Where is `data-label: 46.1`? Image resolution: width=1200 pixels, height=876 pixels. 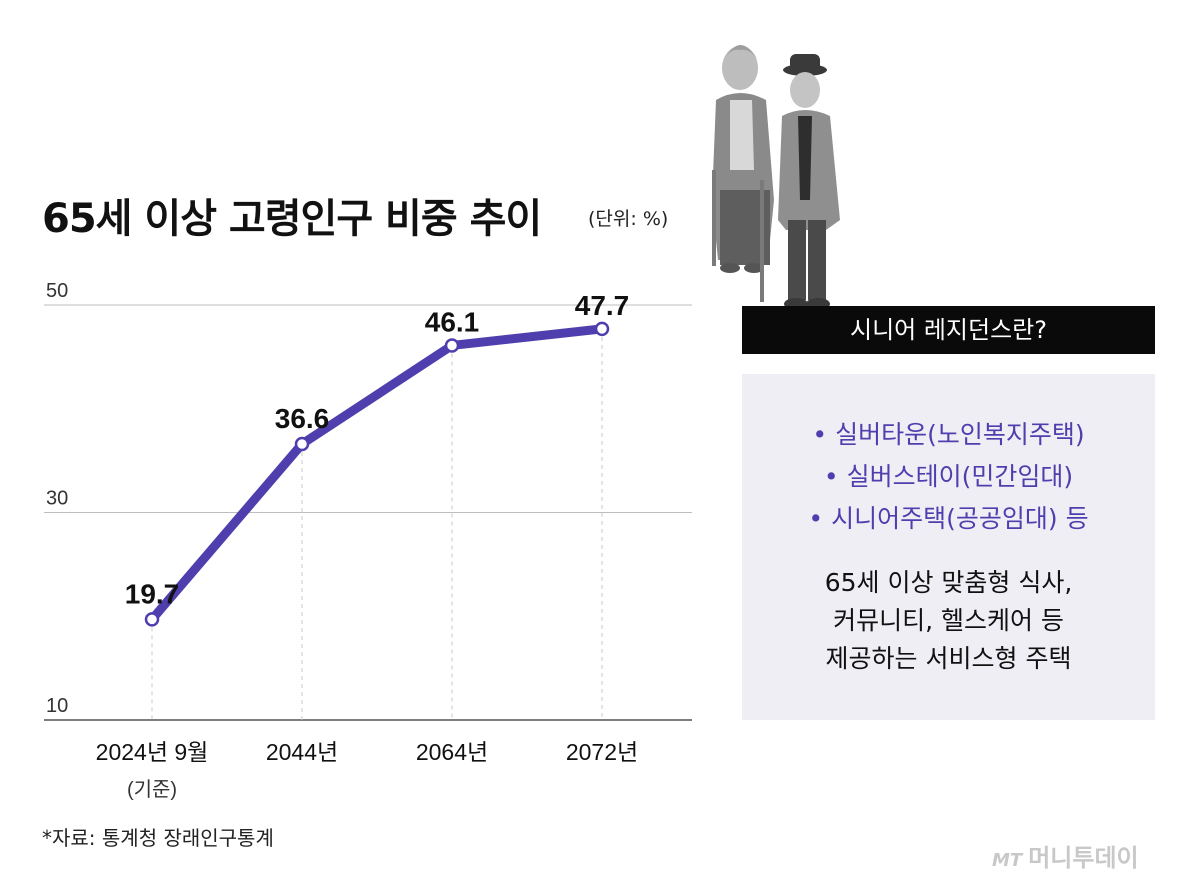 data-label: 46.1 is located at coordinates (452, 321).